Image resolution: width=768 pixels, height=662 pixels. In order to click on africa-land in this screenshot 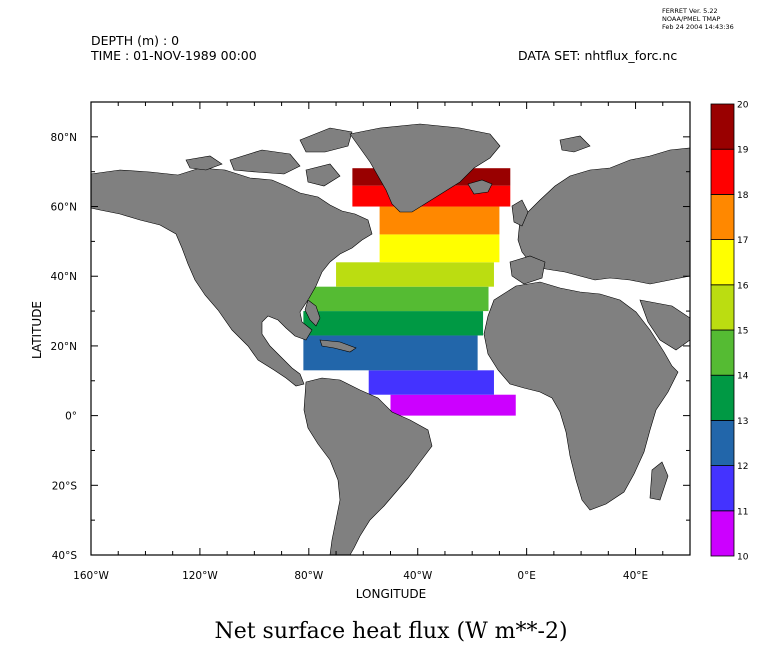, I will do `click(581, 396)`.